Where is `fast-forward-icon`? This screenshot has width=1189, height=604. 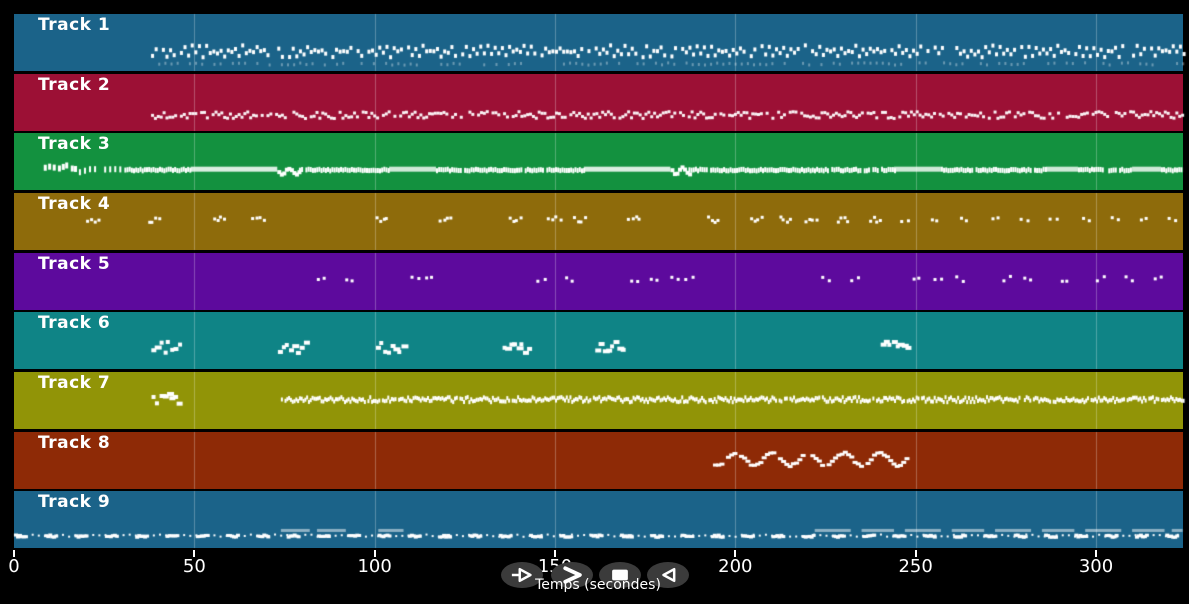 fast-forward-icon is located at coordinates (572, 575).